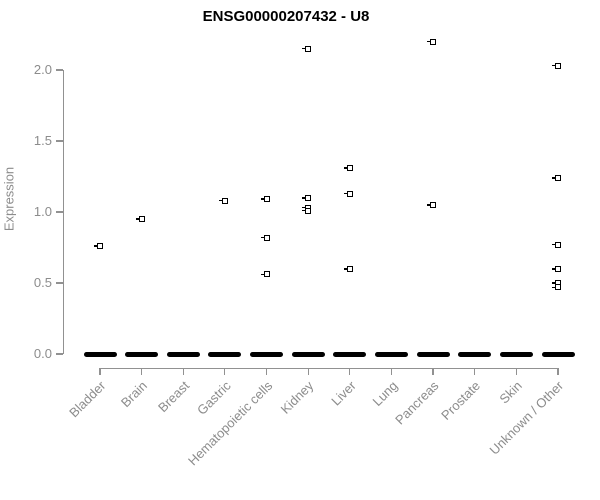 Image resolution: width=600 pixels, height=500 pixels. What do you see at coordinates (134, 394) in the screenshot?
I see `x-tick-label: Brain` at bounding box center [134, 394].